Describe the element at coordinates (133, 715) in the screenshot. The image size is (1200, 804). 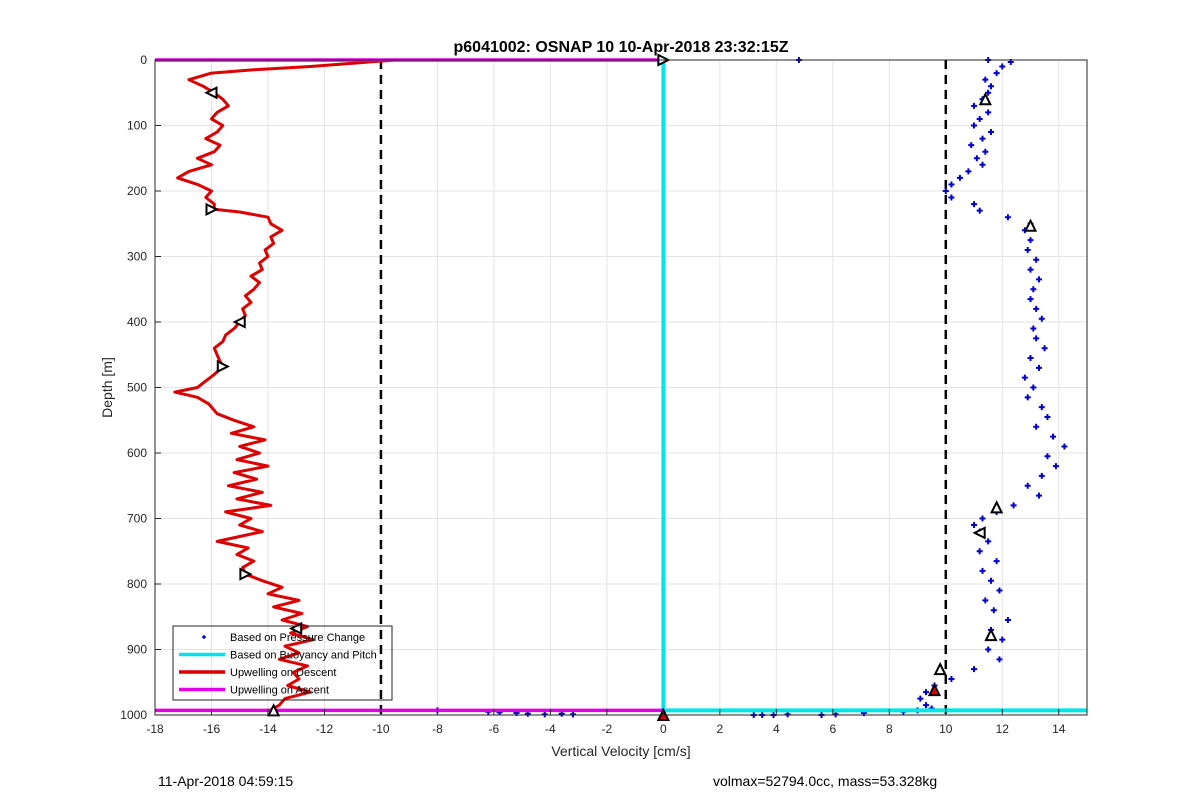
I see `y-tick-label: 1000` at that location.